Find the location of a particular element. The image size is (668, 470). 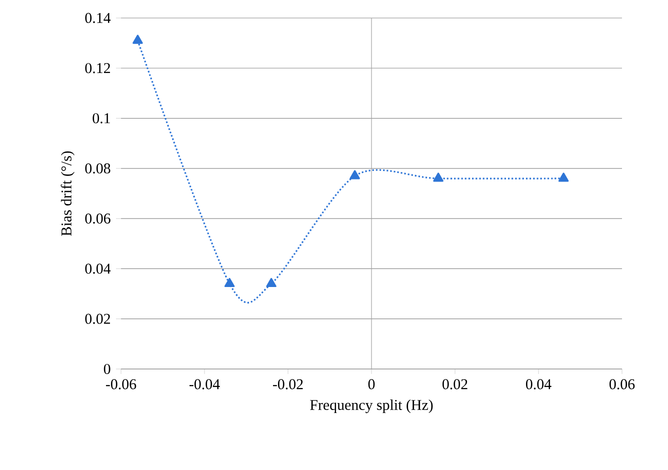

y-tick-label: 0.12 is located at coordinates (97, 68).